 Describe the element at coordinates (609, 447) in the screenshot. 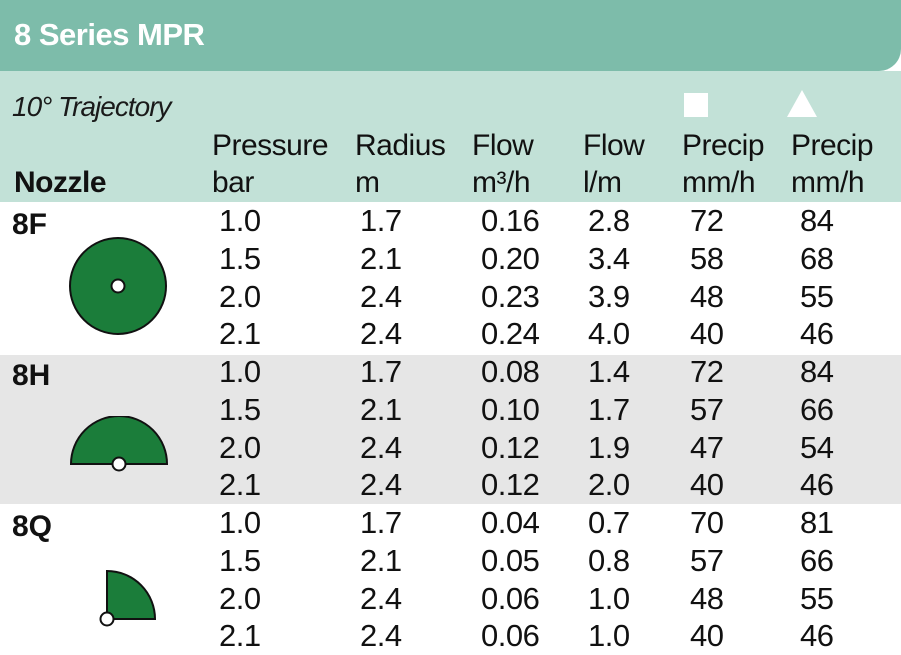

I see `cell-flow-lm: 1.9` at that location.